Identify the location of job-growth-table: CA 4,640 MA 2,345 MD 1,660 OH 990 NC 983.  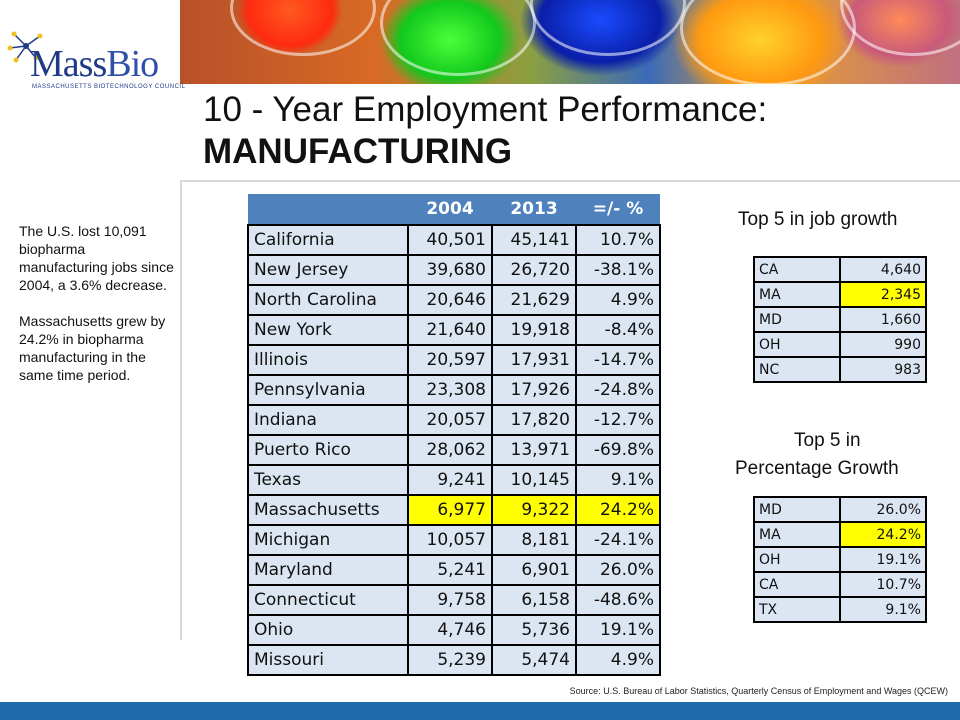
(840, 319).